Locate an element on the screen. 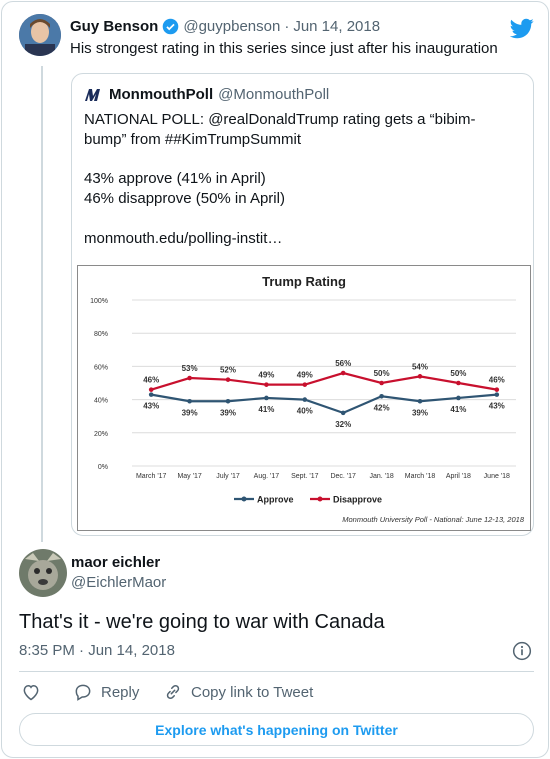 The image size is (550, 759). copy-link-label: Copy link to Tweet is located at coordinates (252, 692).